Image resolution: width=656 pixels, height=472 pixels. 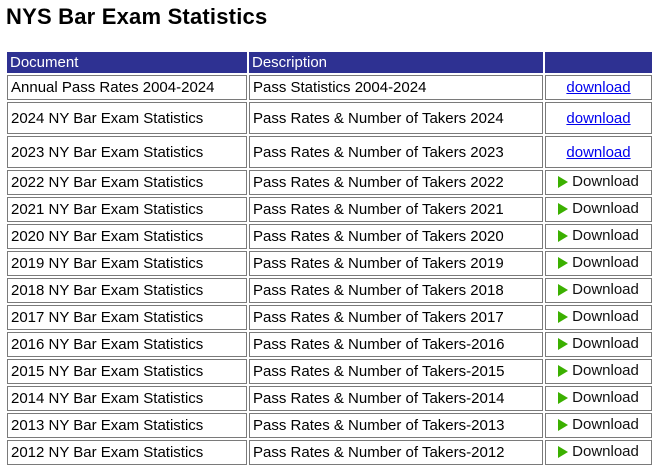 I want to click on document-cell: 2013 NY Bar Exam Statistics, so click(x=127, y=425).